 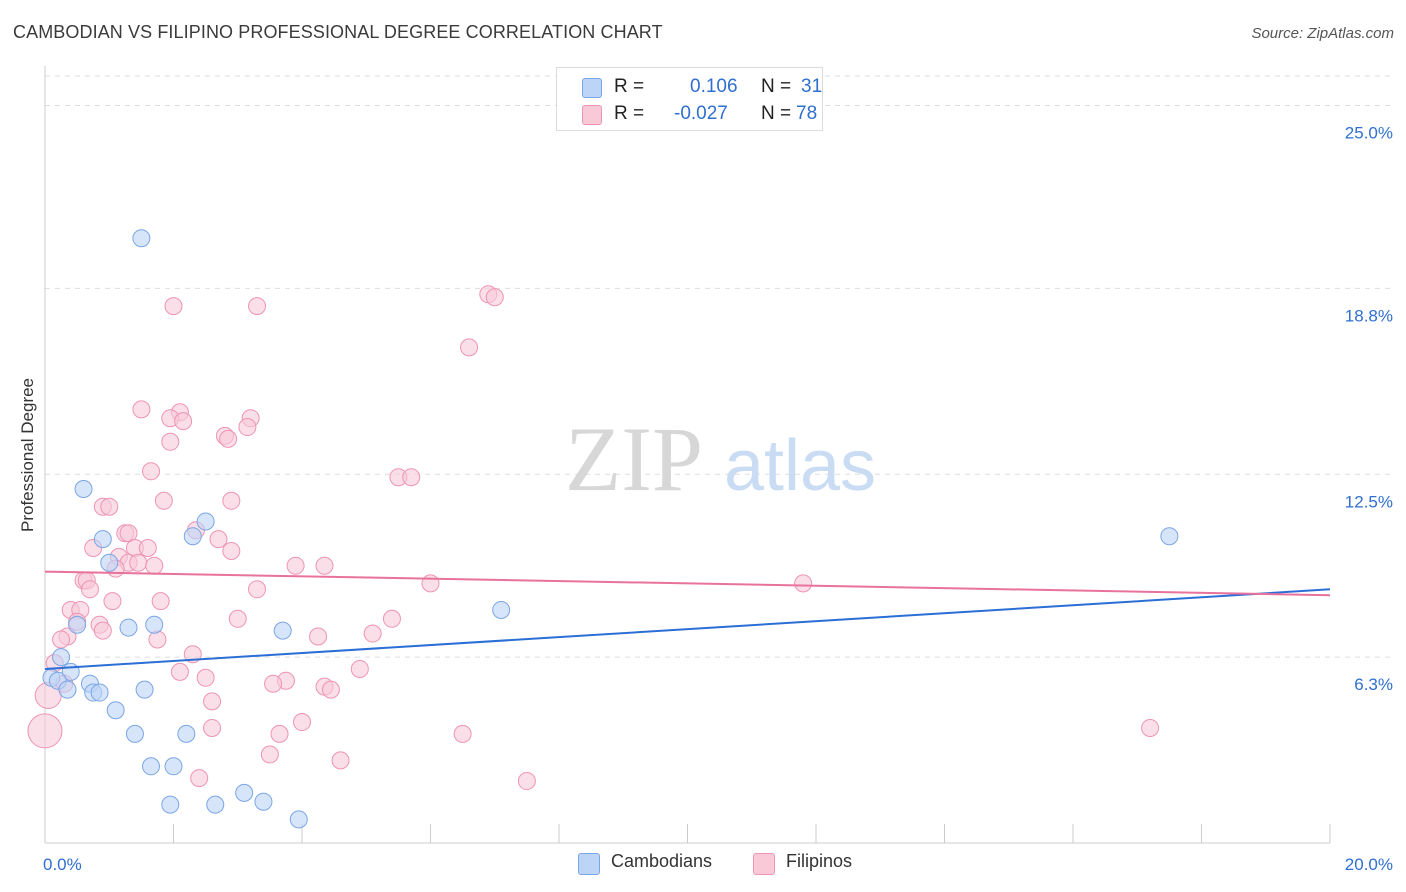 What do you see at coordinates (27, 455) in the screenshot?
I see `y-axis-label: Professional Degree` at bounding box center [27, 455].